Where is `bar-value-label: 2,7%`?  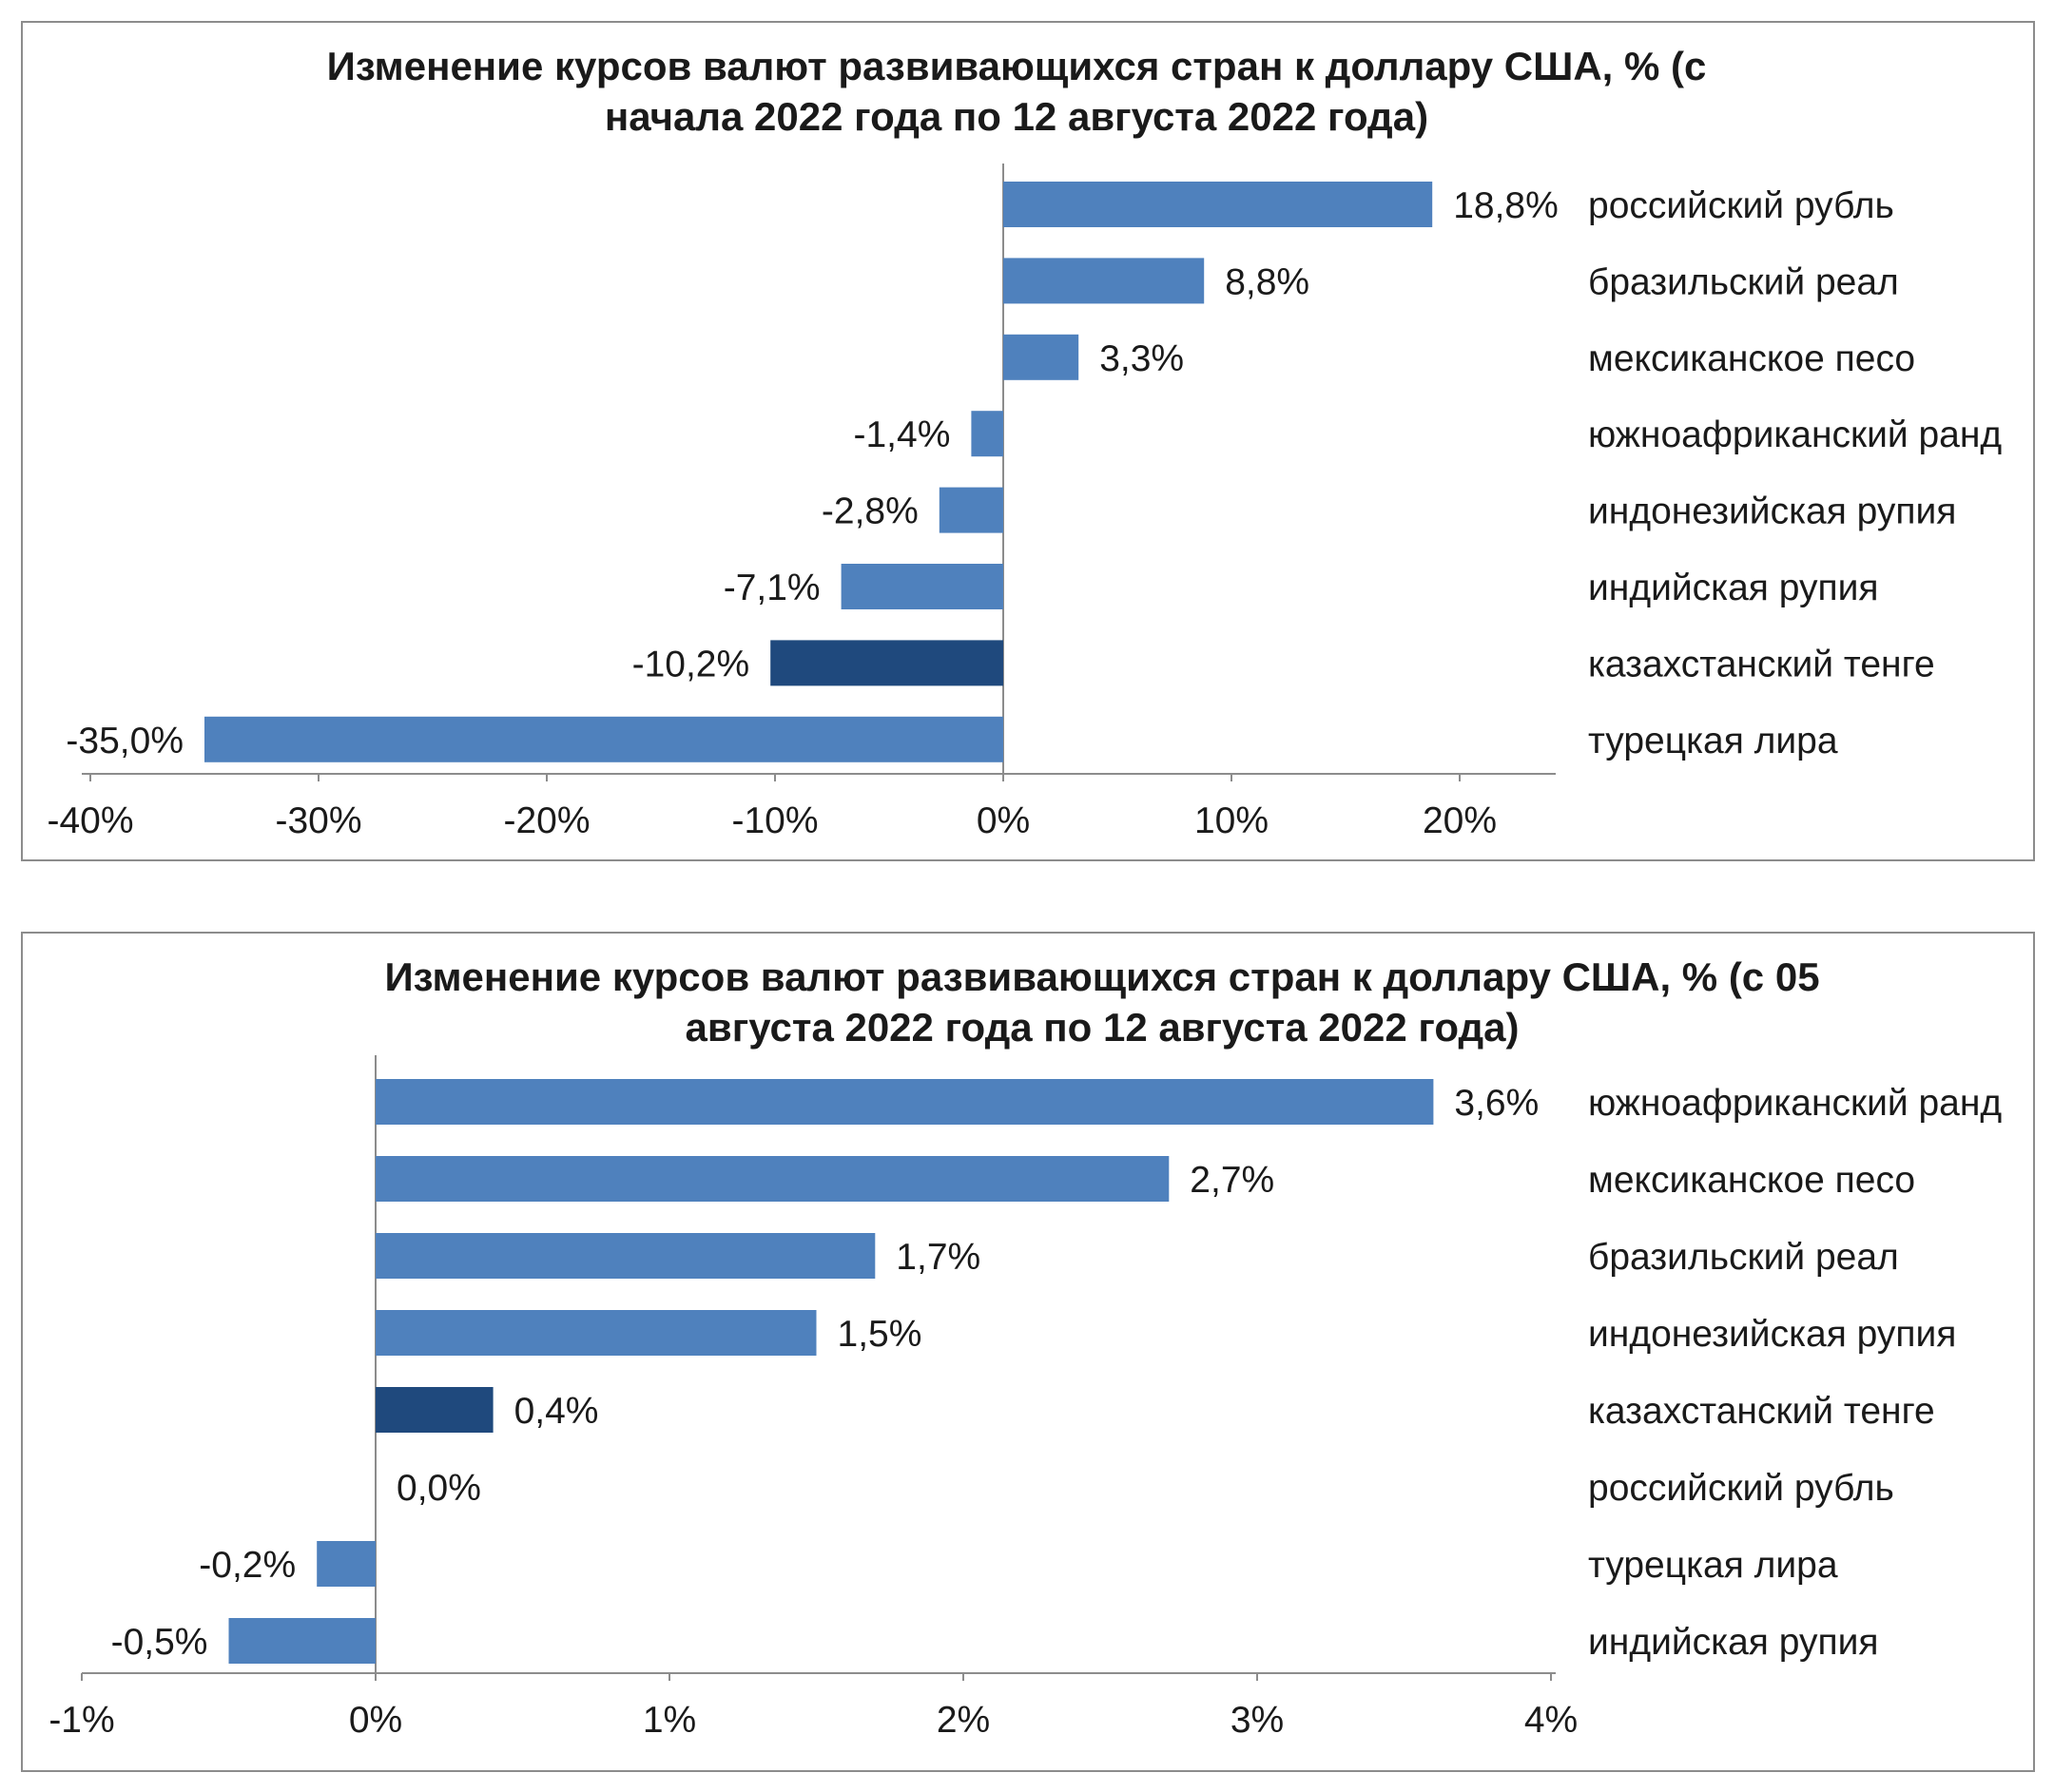
bar-value-label: 2,7% is located at coordinates (1232, 1180).